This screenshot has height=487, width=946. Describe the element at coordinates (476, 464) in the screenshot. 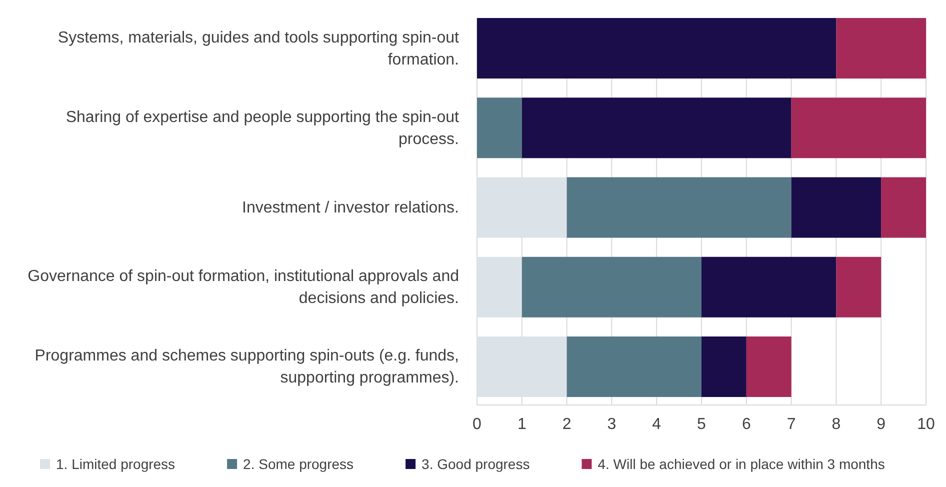

I see `legend-label: 3. Good progress` at that location.